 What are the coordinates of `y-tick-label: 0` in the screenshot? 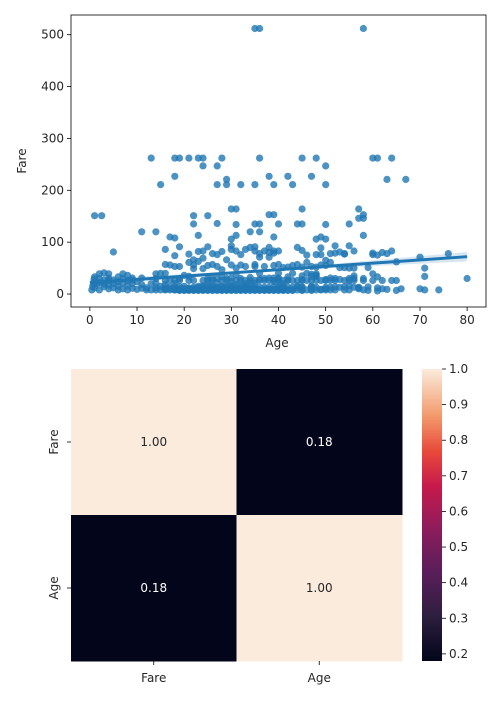 It's located at (60, 294).